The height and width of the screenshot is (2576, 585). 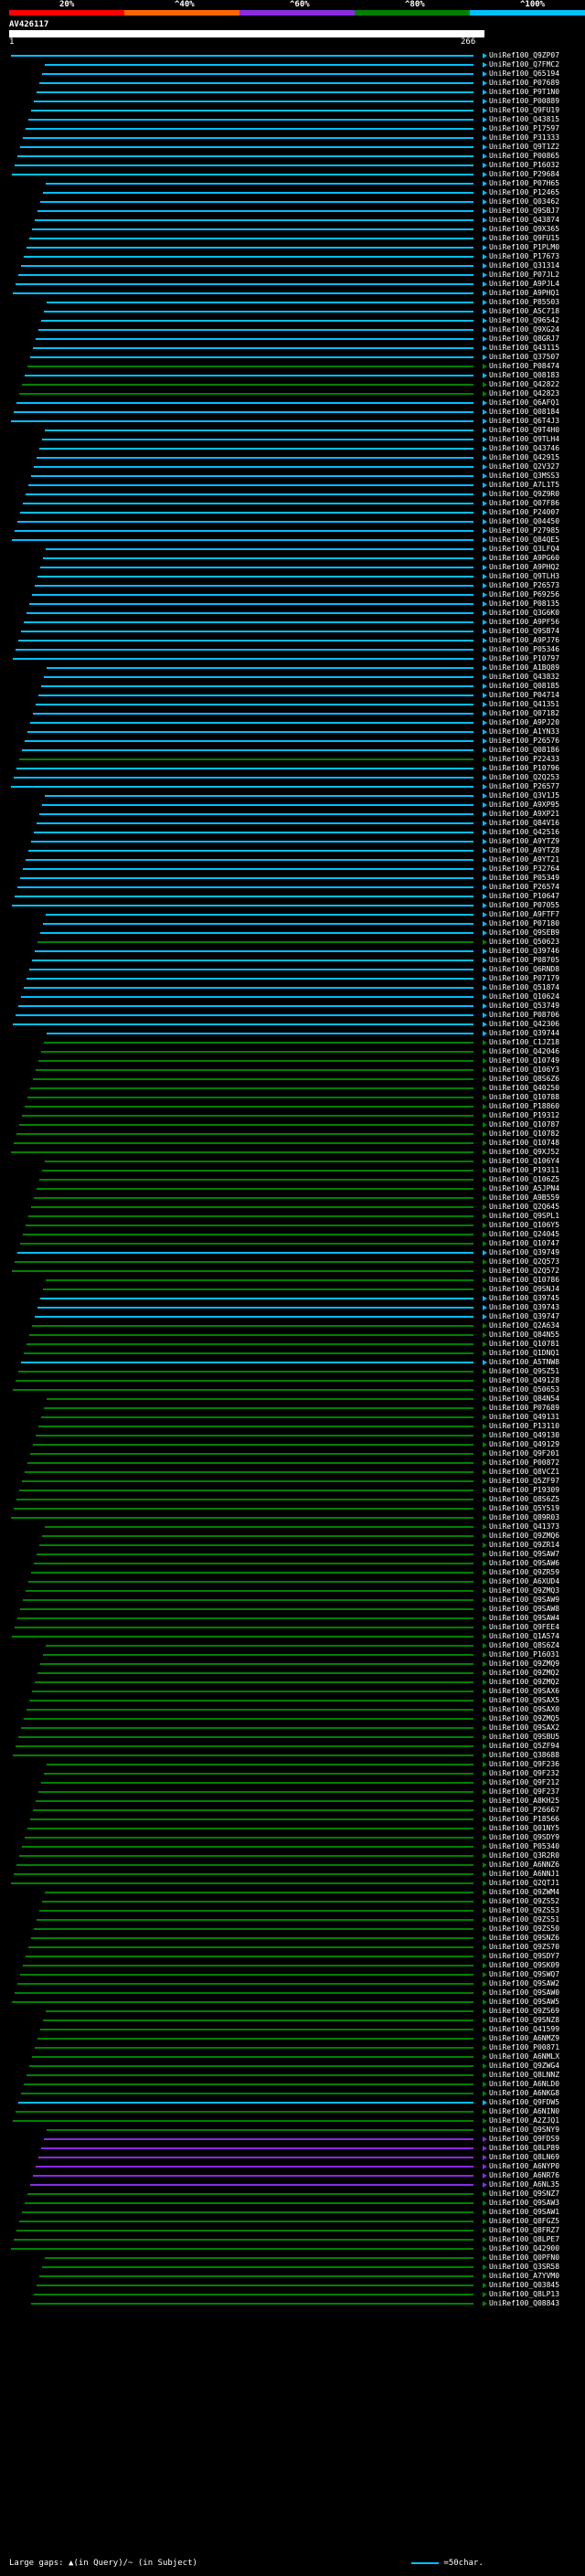 I want to click on hit-row: UniRef100_P22433, so click(x=293, y=759).